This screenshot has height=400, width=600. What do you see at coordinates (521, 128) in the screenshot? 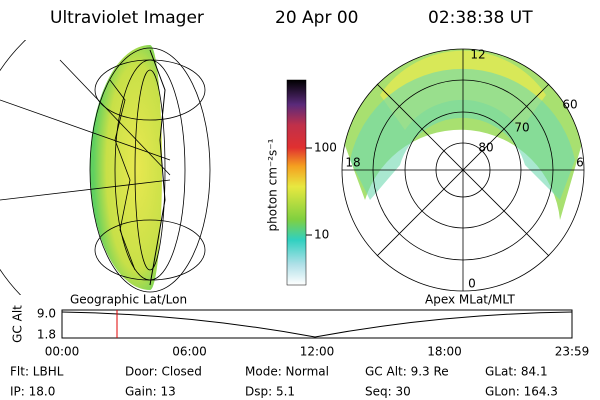
I see `polar-label: 70` at bounding box center [521, 128].